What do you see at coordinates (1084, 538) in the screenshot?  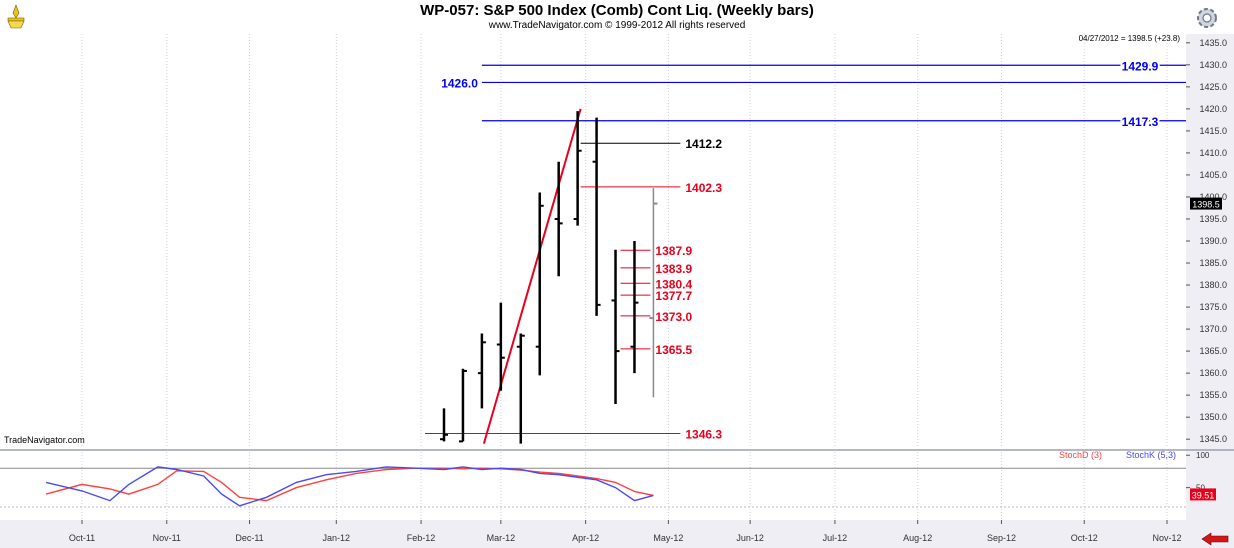 I see `date-tick-label: Oct-12` at bounding box center [1084, 538].